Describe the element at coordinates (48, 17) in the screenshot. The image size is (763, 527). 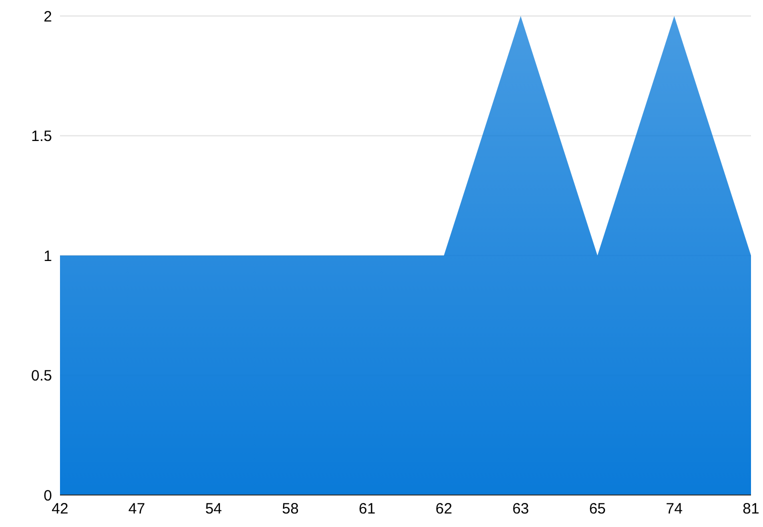
I see `y-tick-label: 2` at that location.